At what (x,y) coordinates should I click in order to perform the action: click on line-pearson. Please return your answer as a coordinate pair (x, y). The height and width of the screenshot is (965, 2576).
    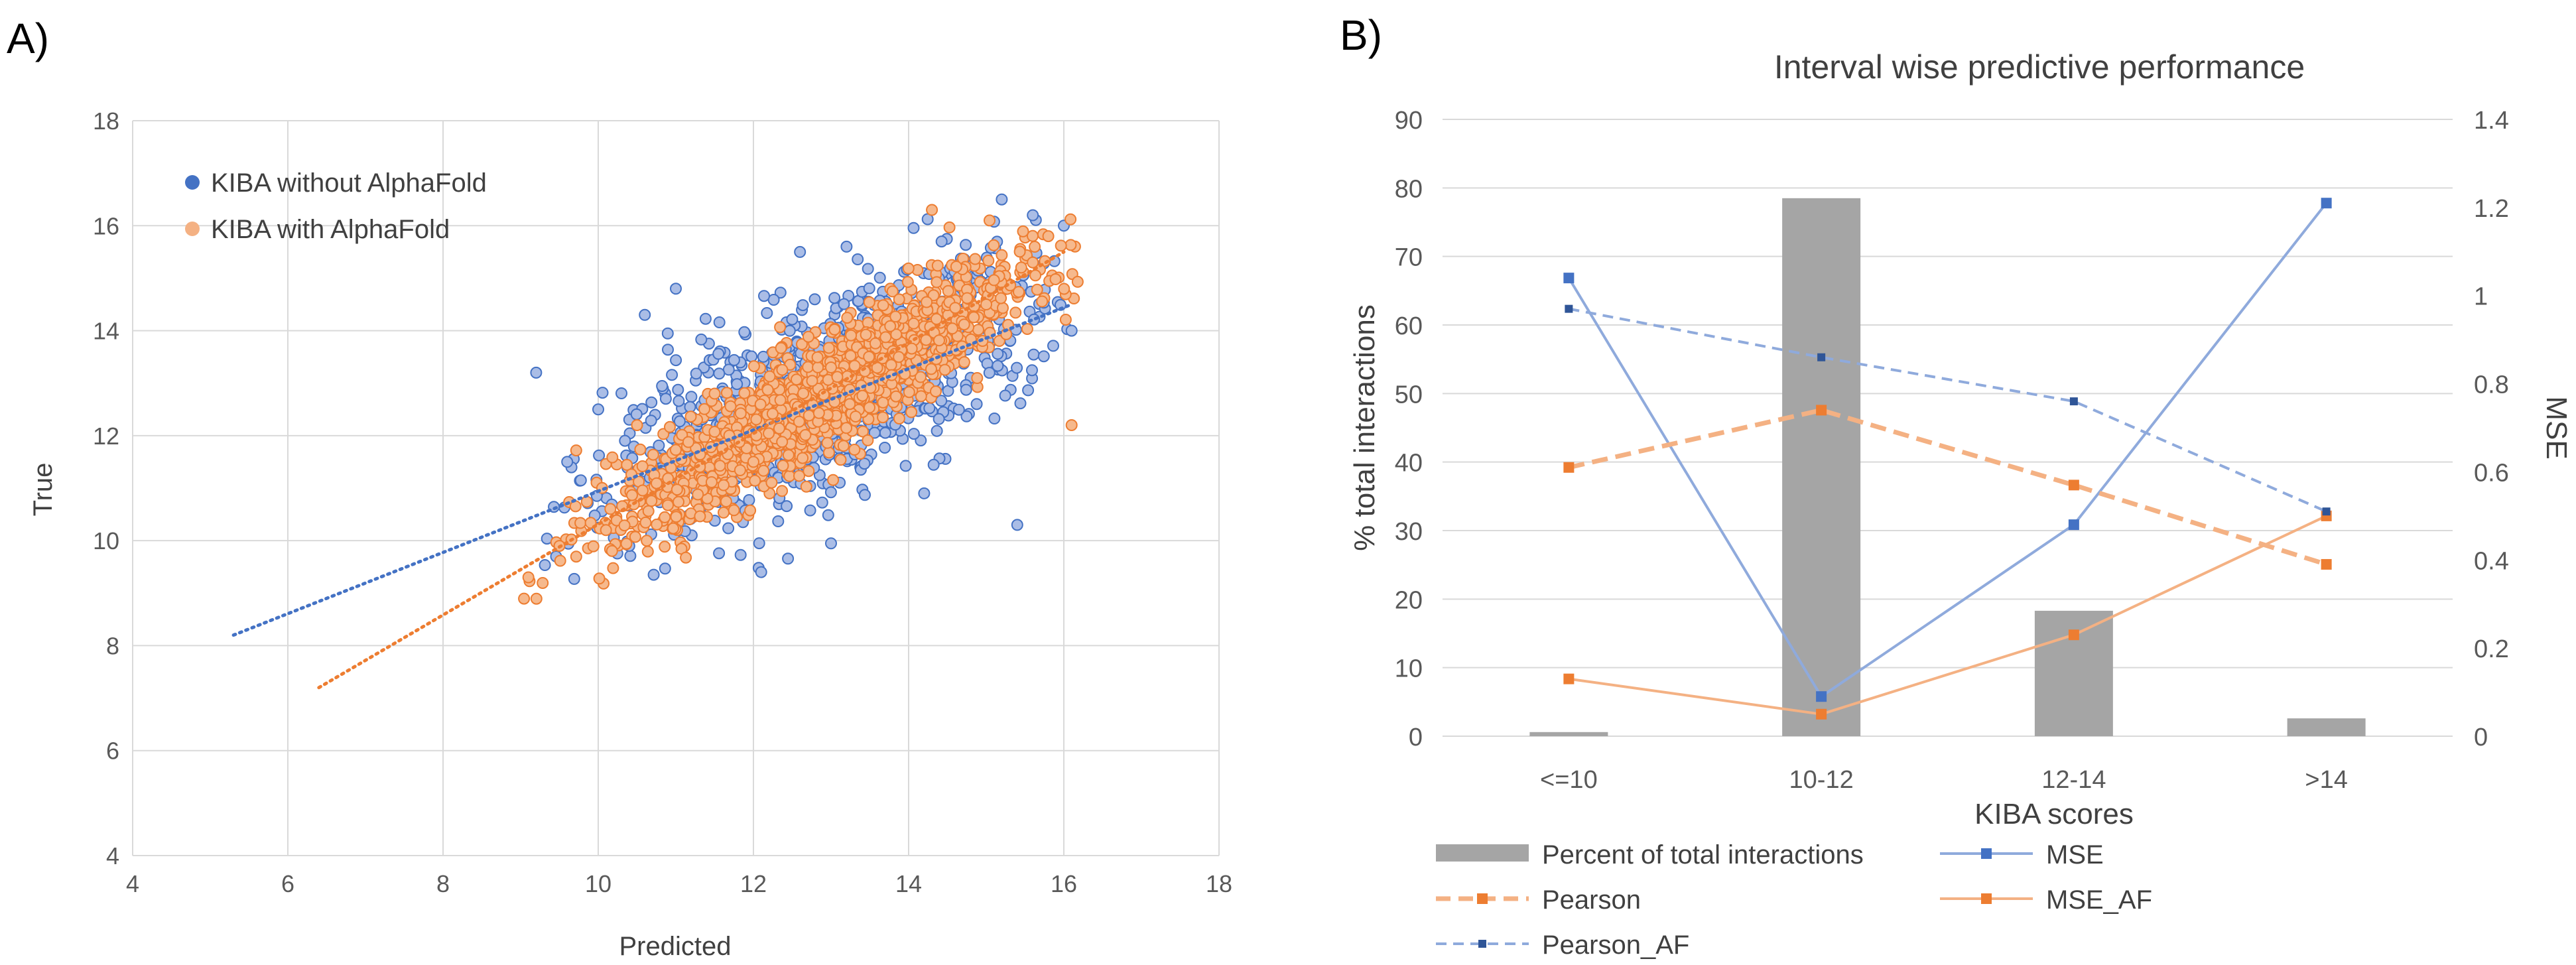
    Looking at the image, I should click on (1948, 487).